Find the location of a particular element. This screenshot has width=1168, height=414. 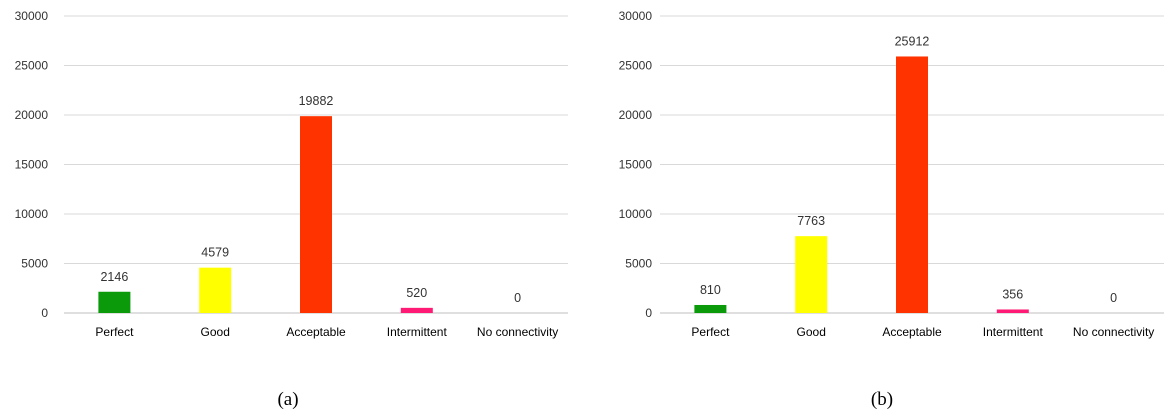

y-tick-label-a-4: 20000 is located at coordinates (32, 115).